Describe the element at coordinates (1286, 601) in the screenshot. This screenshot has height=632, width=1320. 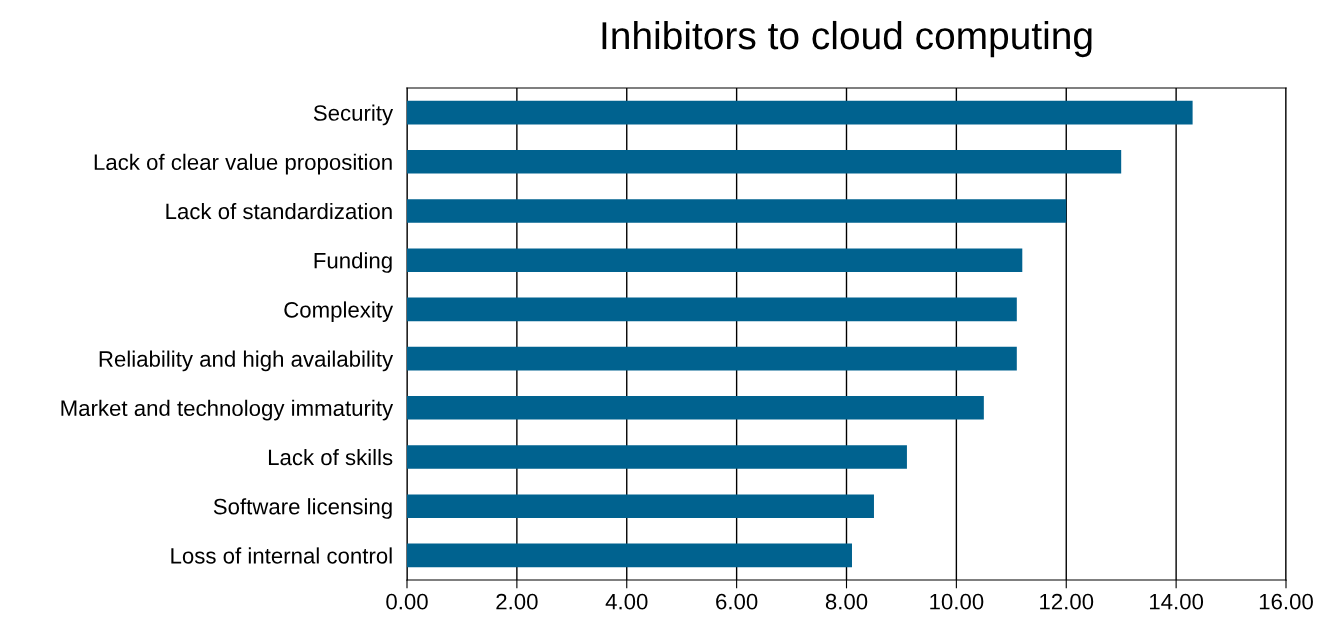
I see `x-tick-label: 16.00` at that location.